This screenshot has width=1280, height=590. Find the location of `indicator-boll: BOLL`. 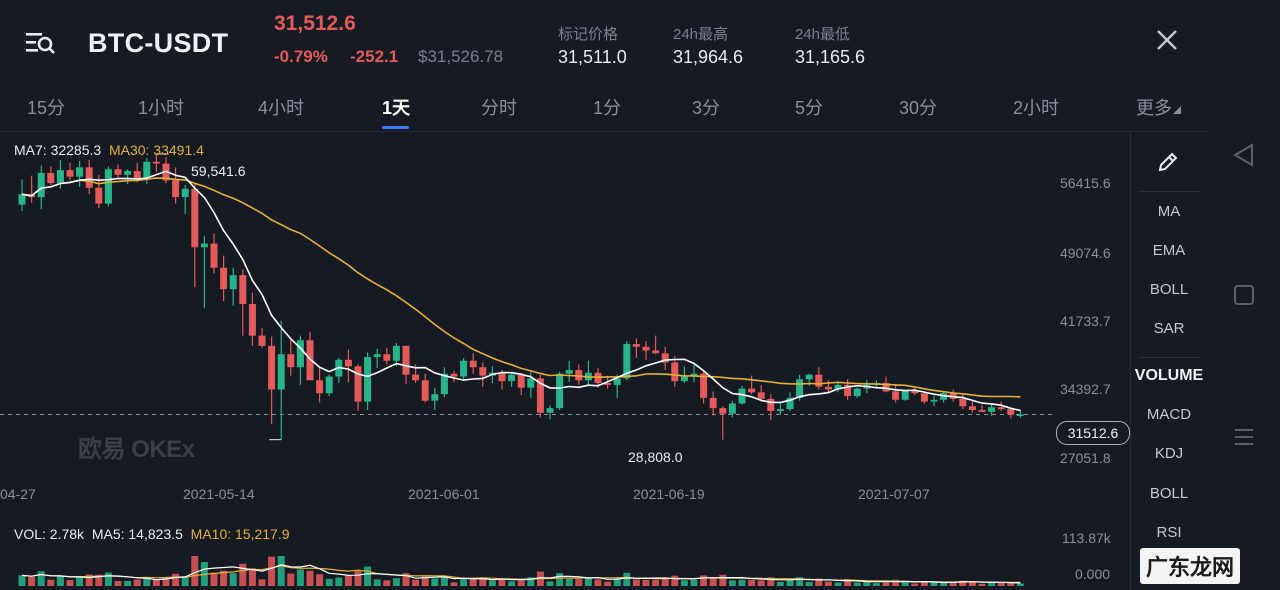

indicator-boll: BOLL is located at coordinates (1169, 289).